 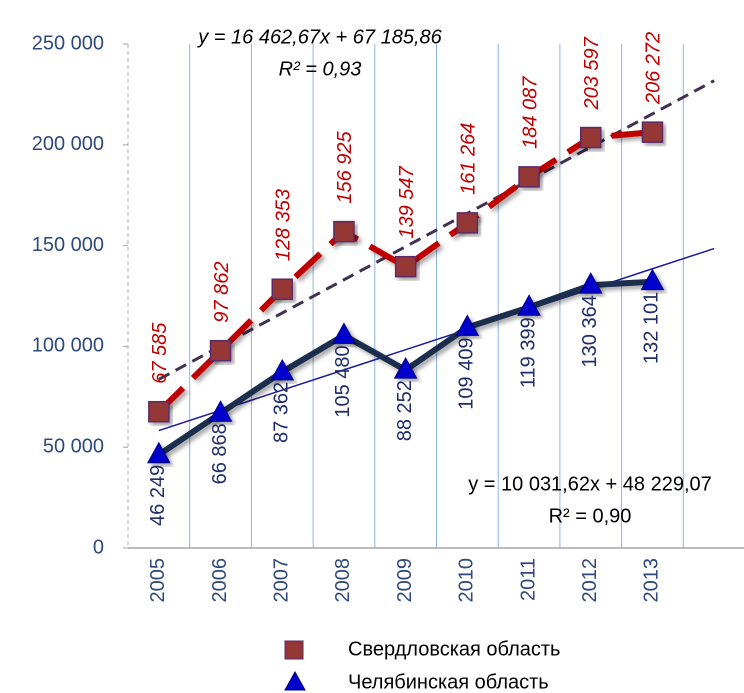 What do you see at coordinates (68, 245) in the screenshot?
I see `y-tick-label: 150 000` at bounding box center [68, 245].